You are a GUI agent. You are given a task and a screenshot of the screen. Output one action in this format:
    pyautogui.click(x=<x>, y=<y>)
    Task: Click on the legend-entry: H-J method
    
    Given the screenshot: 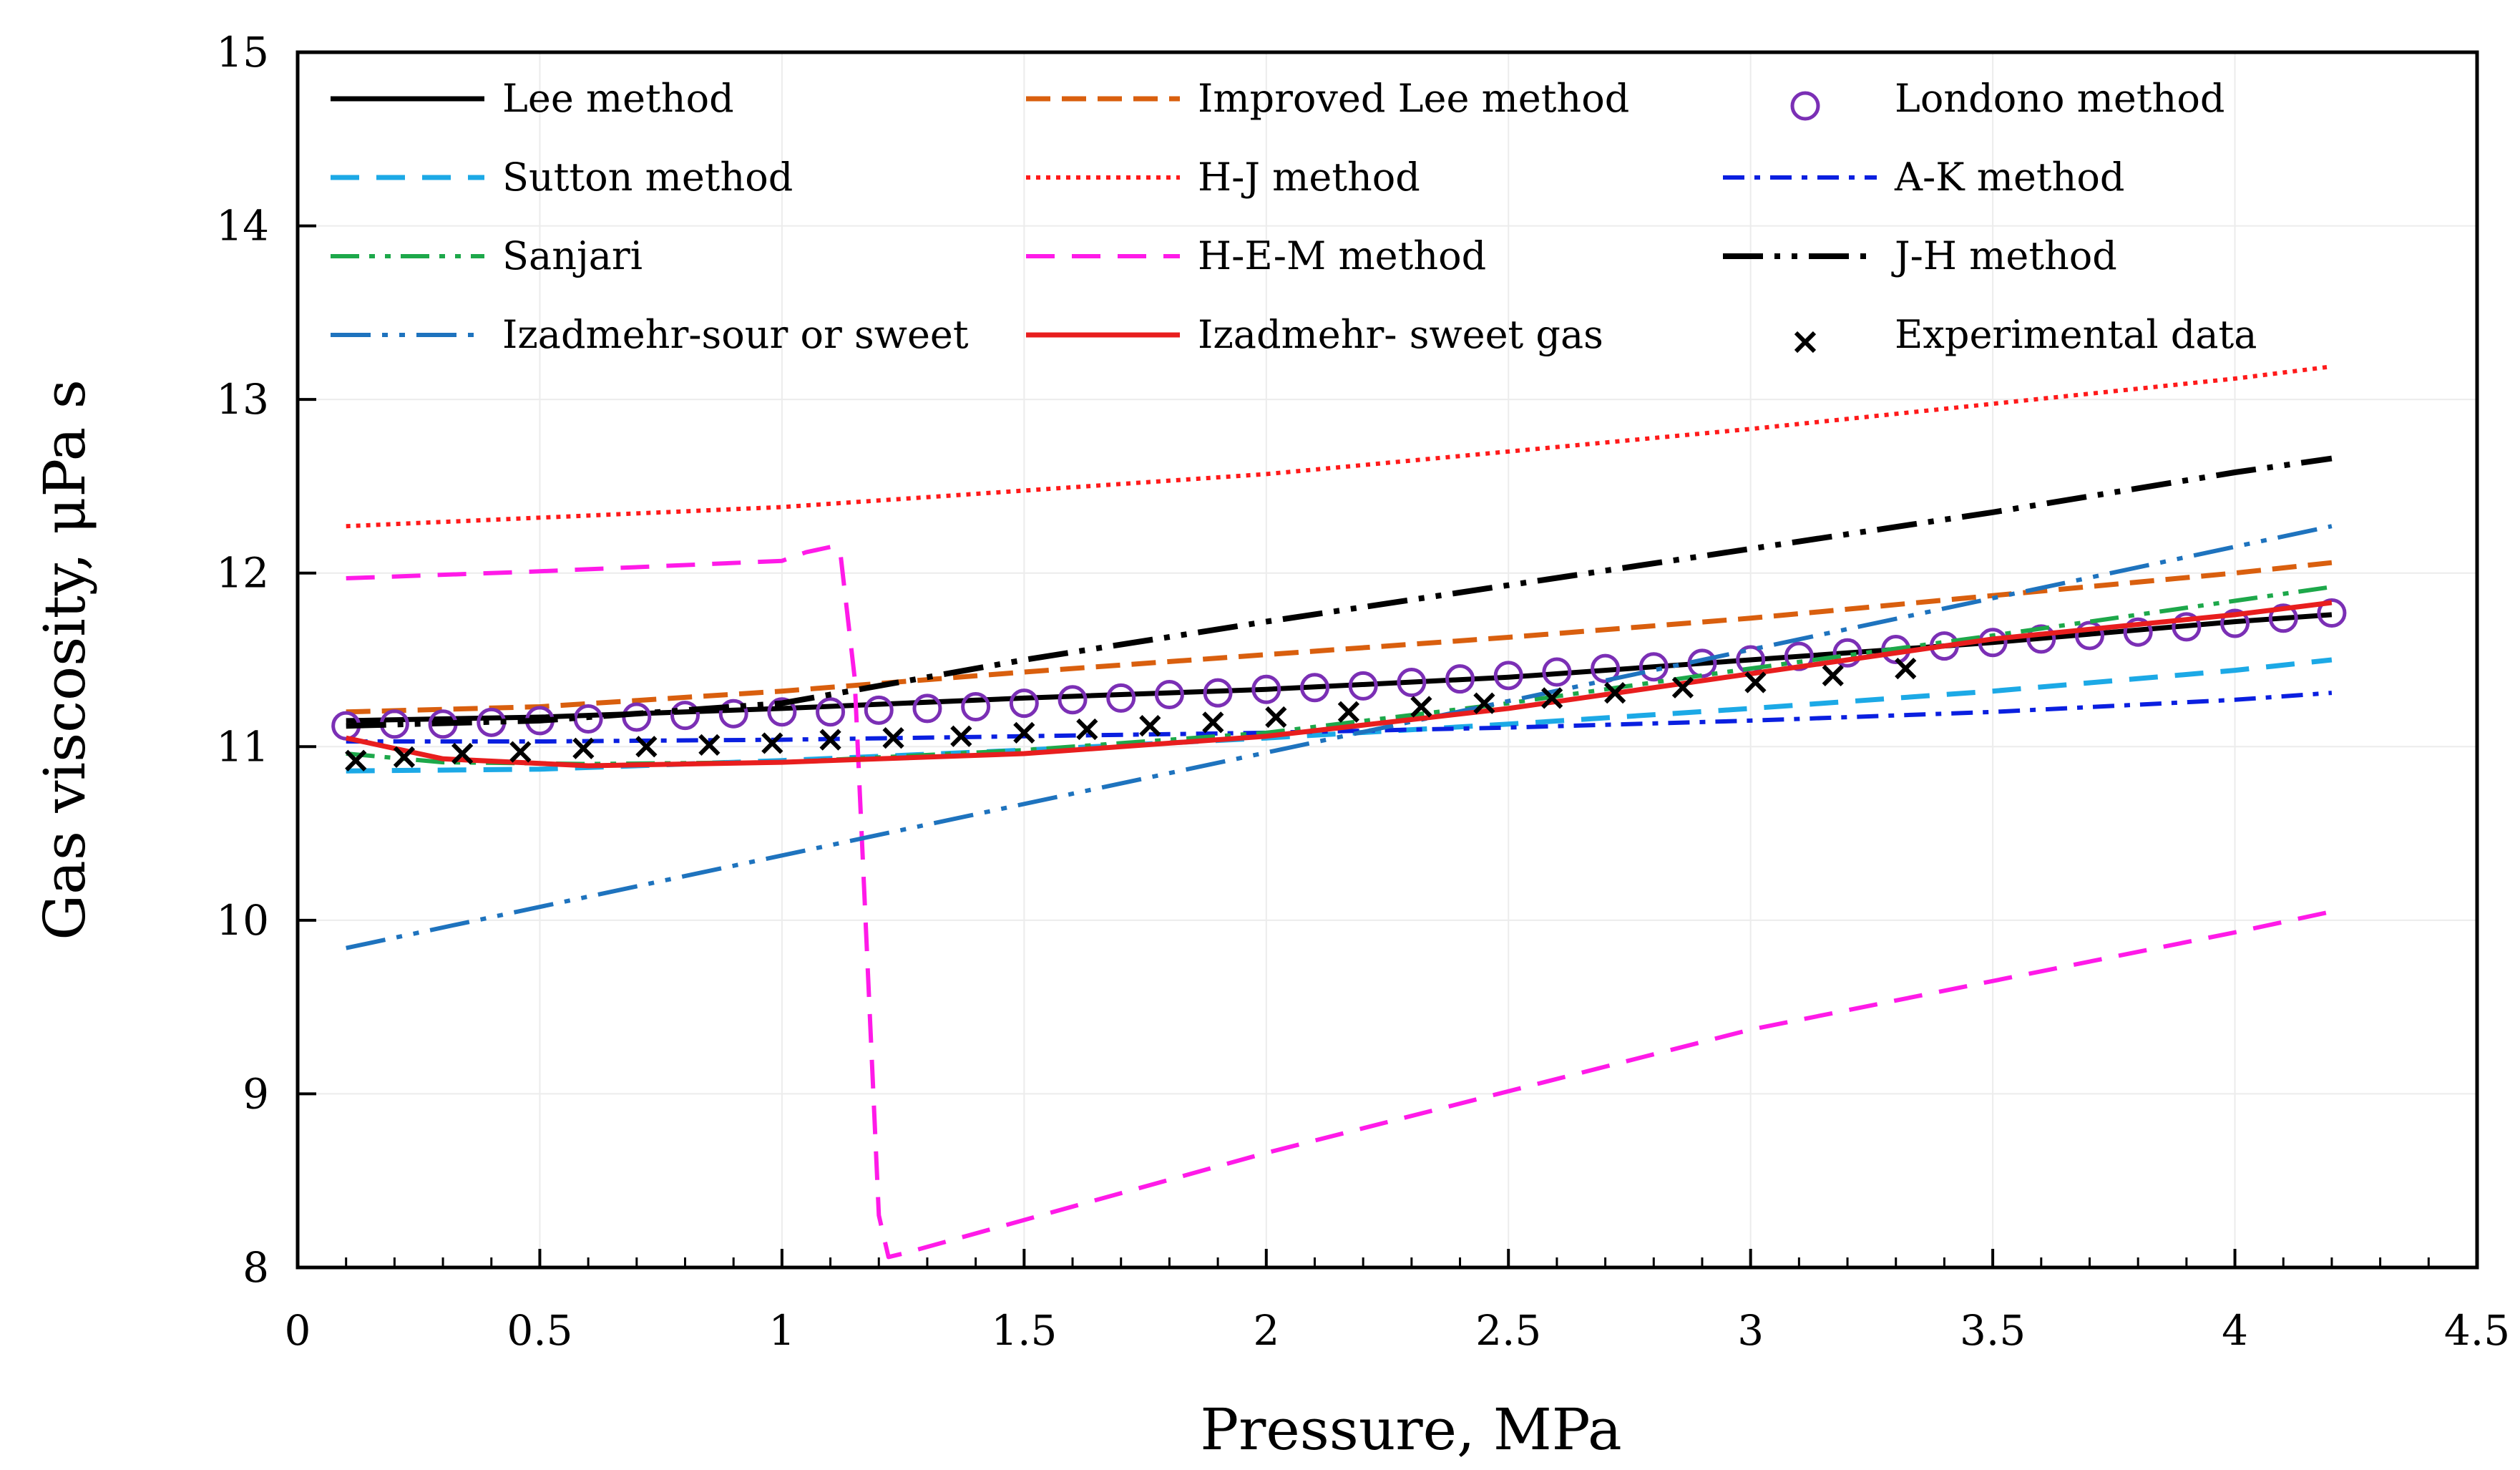 What is the action you would take?
    pyautogui.click(x=1223, y=177)
    